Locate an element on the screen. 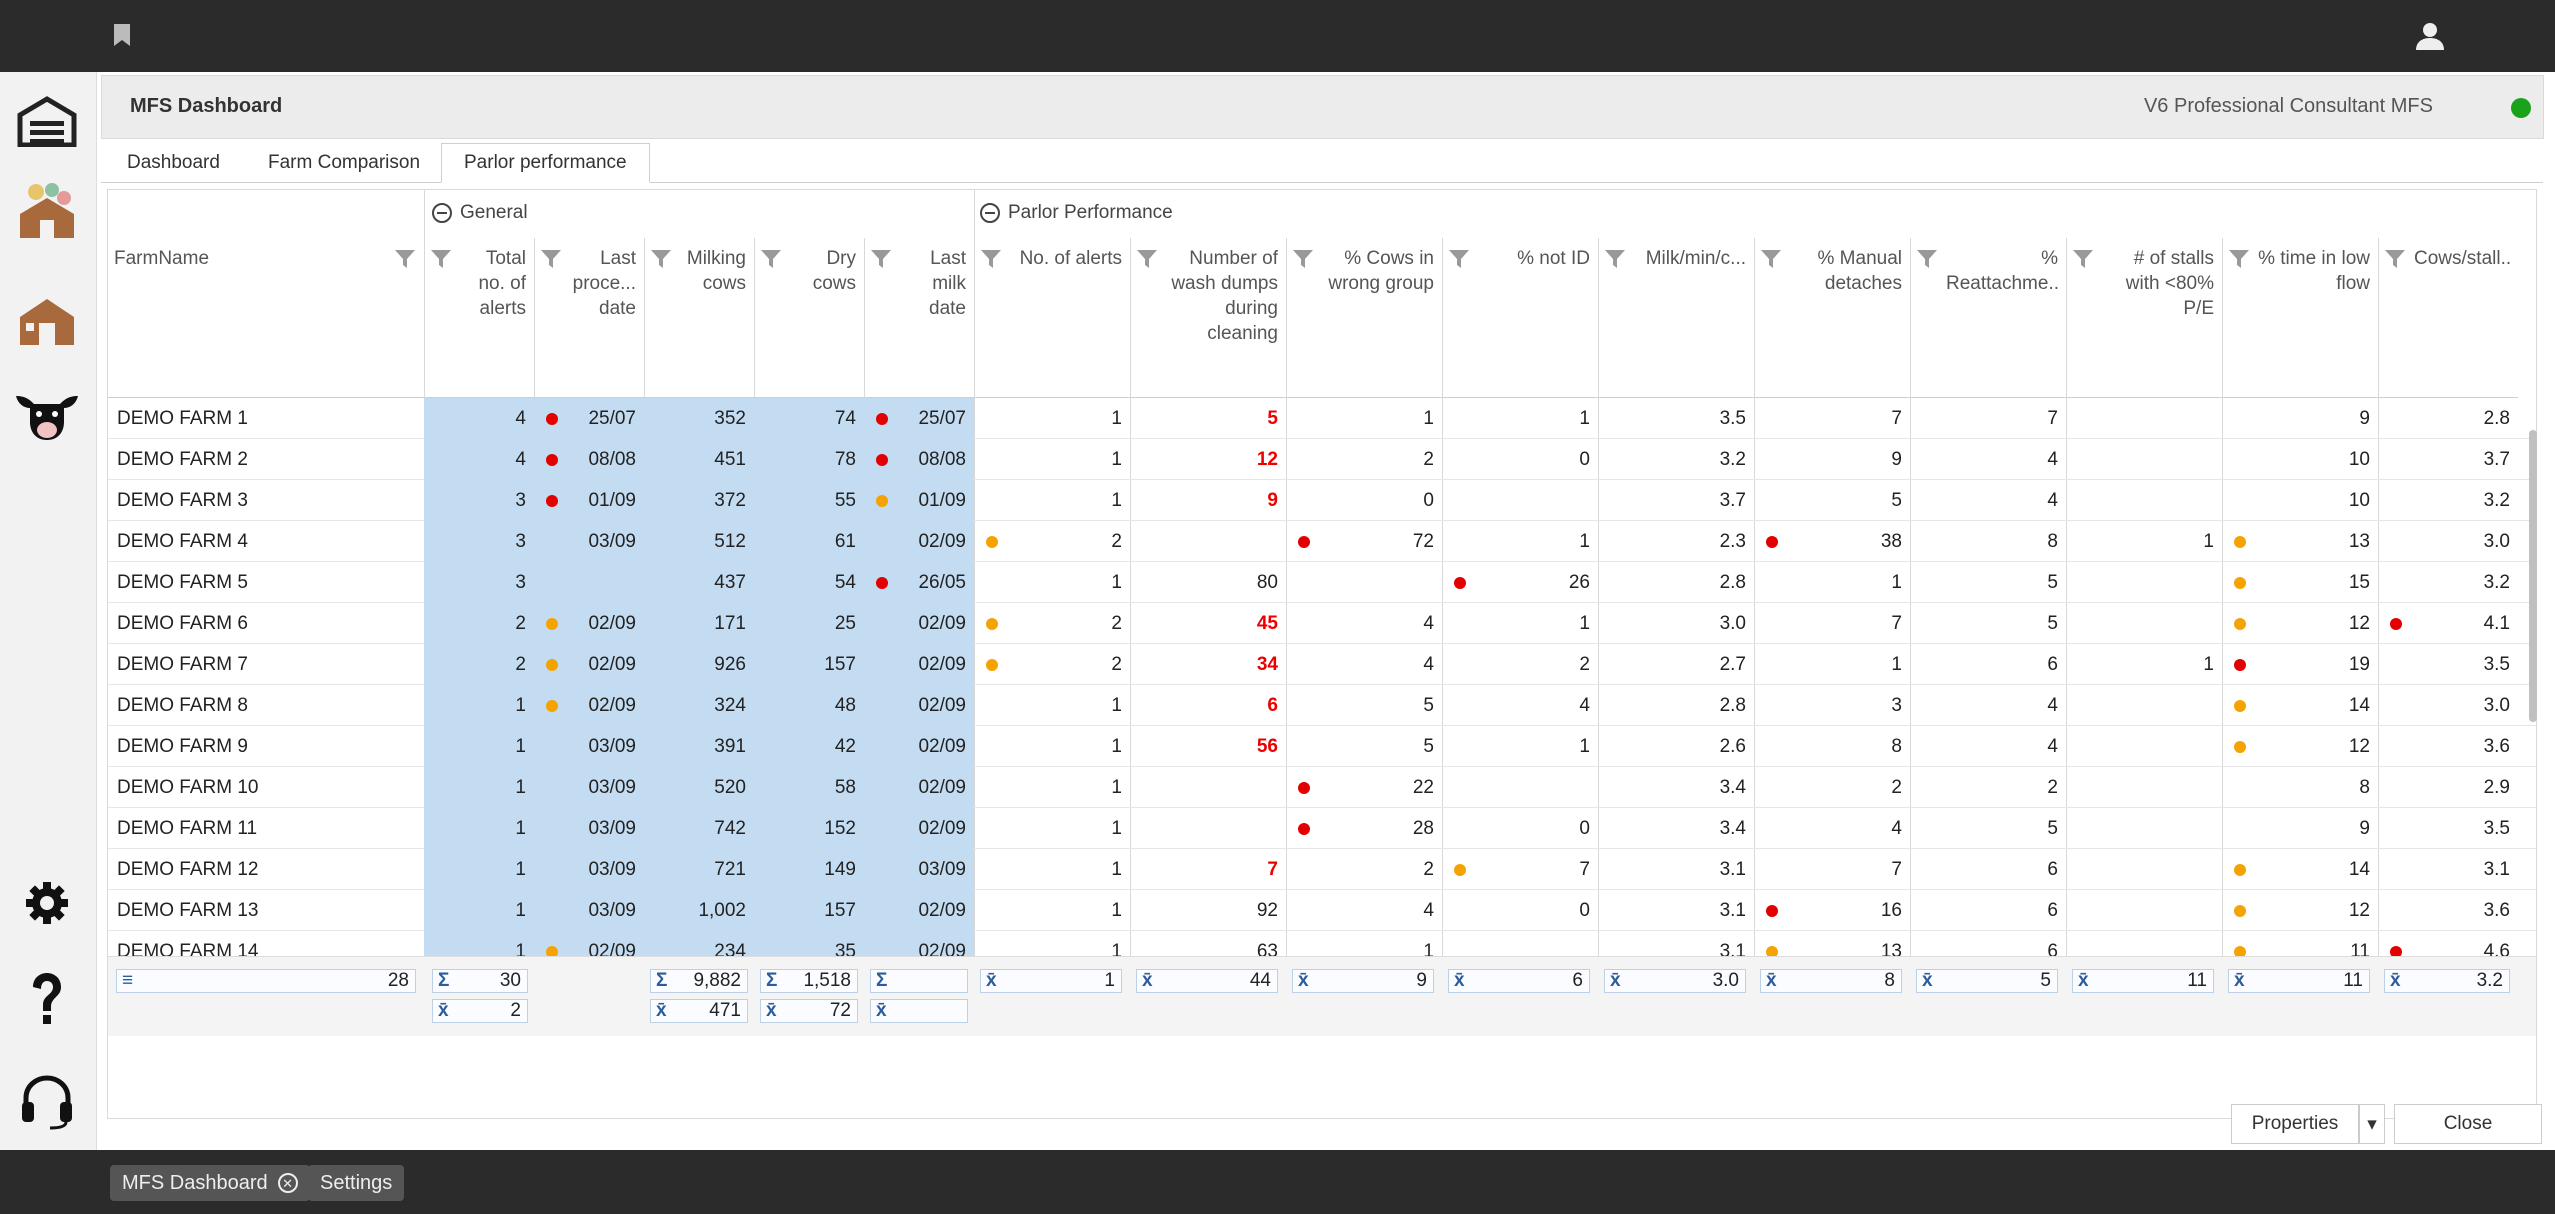 This screenshot has height=1214, width=2555. cell-value: 4 is located at coordinates (1428, 910).